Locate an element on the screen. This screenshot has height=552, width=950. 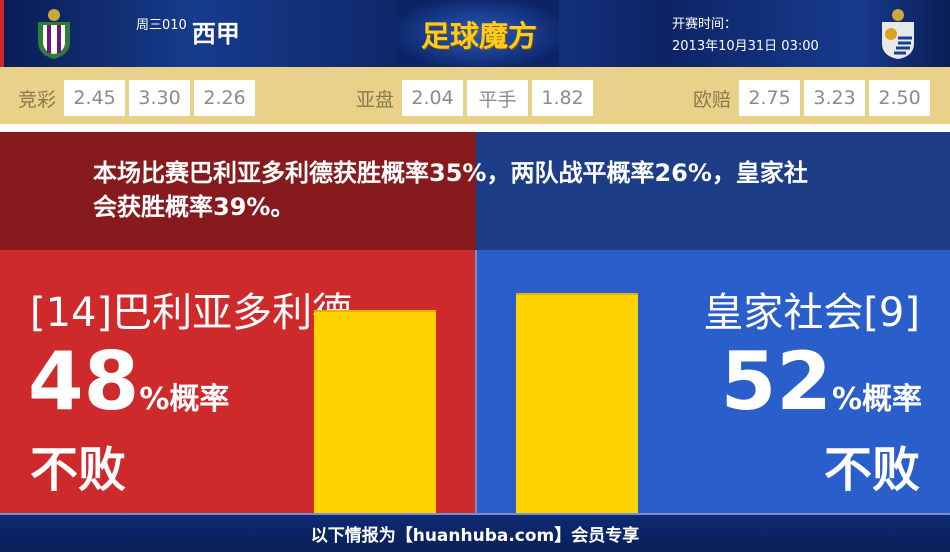
away-percent-value: 52 is located at coordinates (776, 381).